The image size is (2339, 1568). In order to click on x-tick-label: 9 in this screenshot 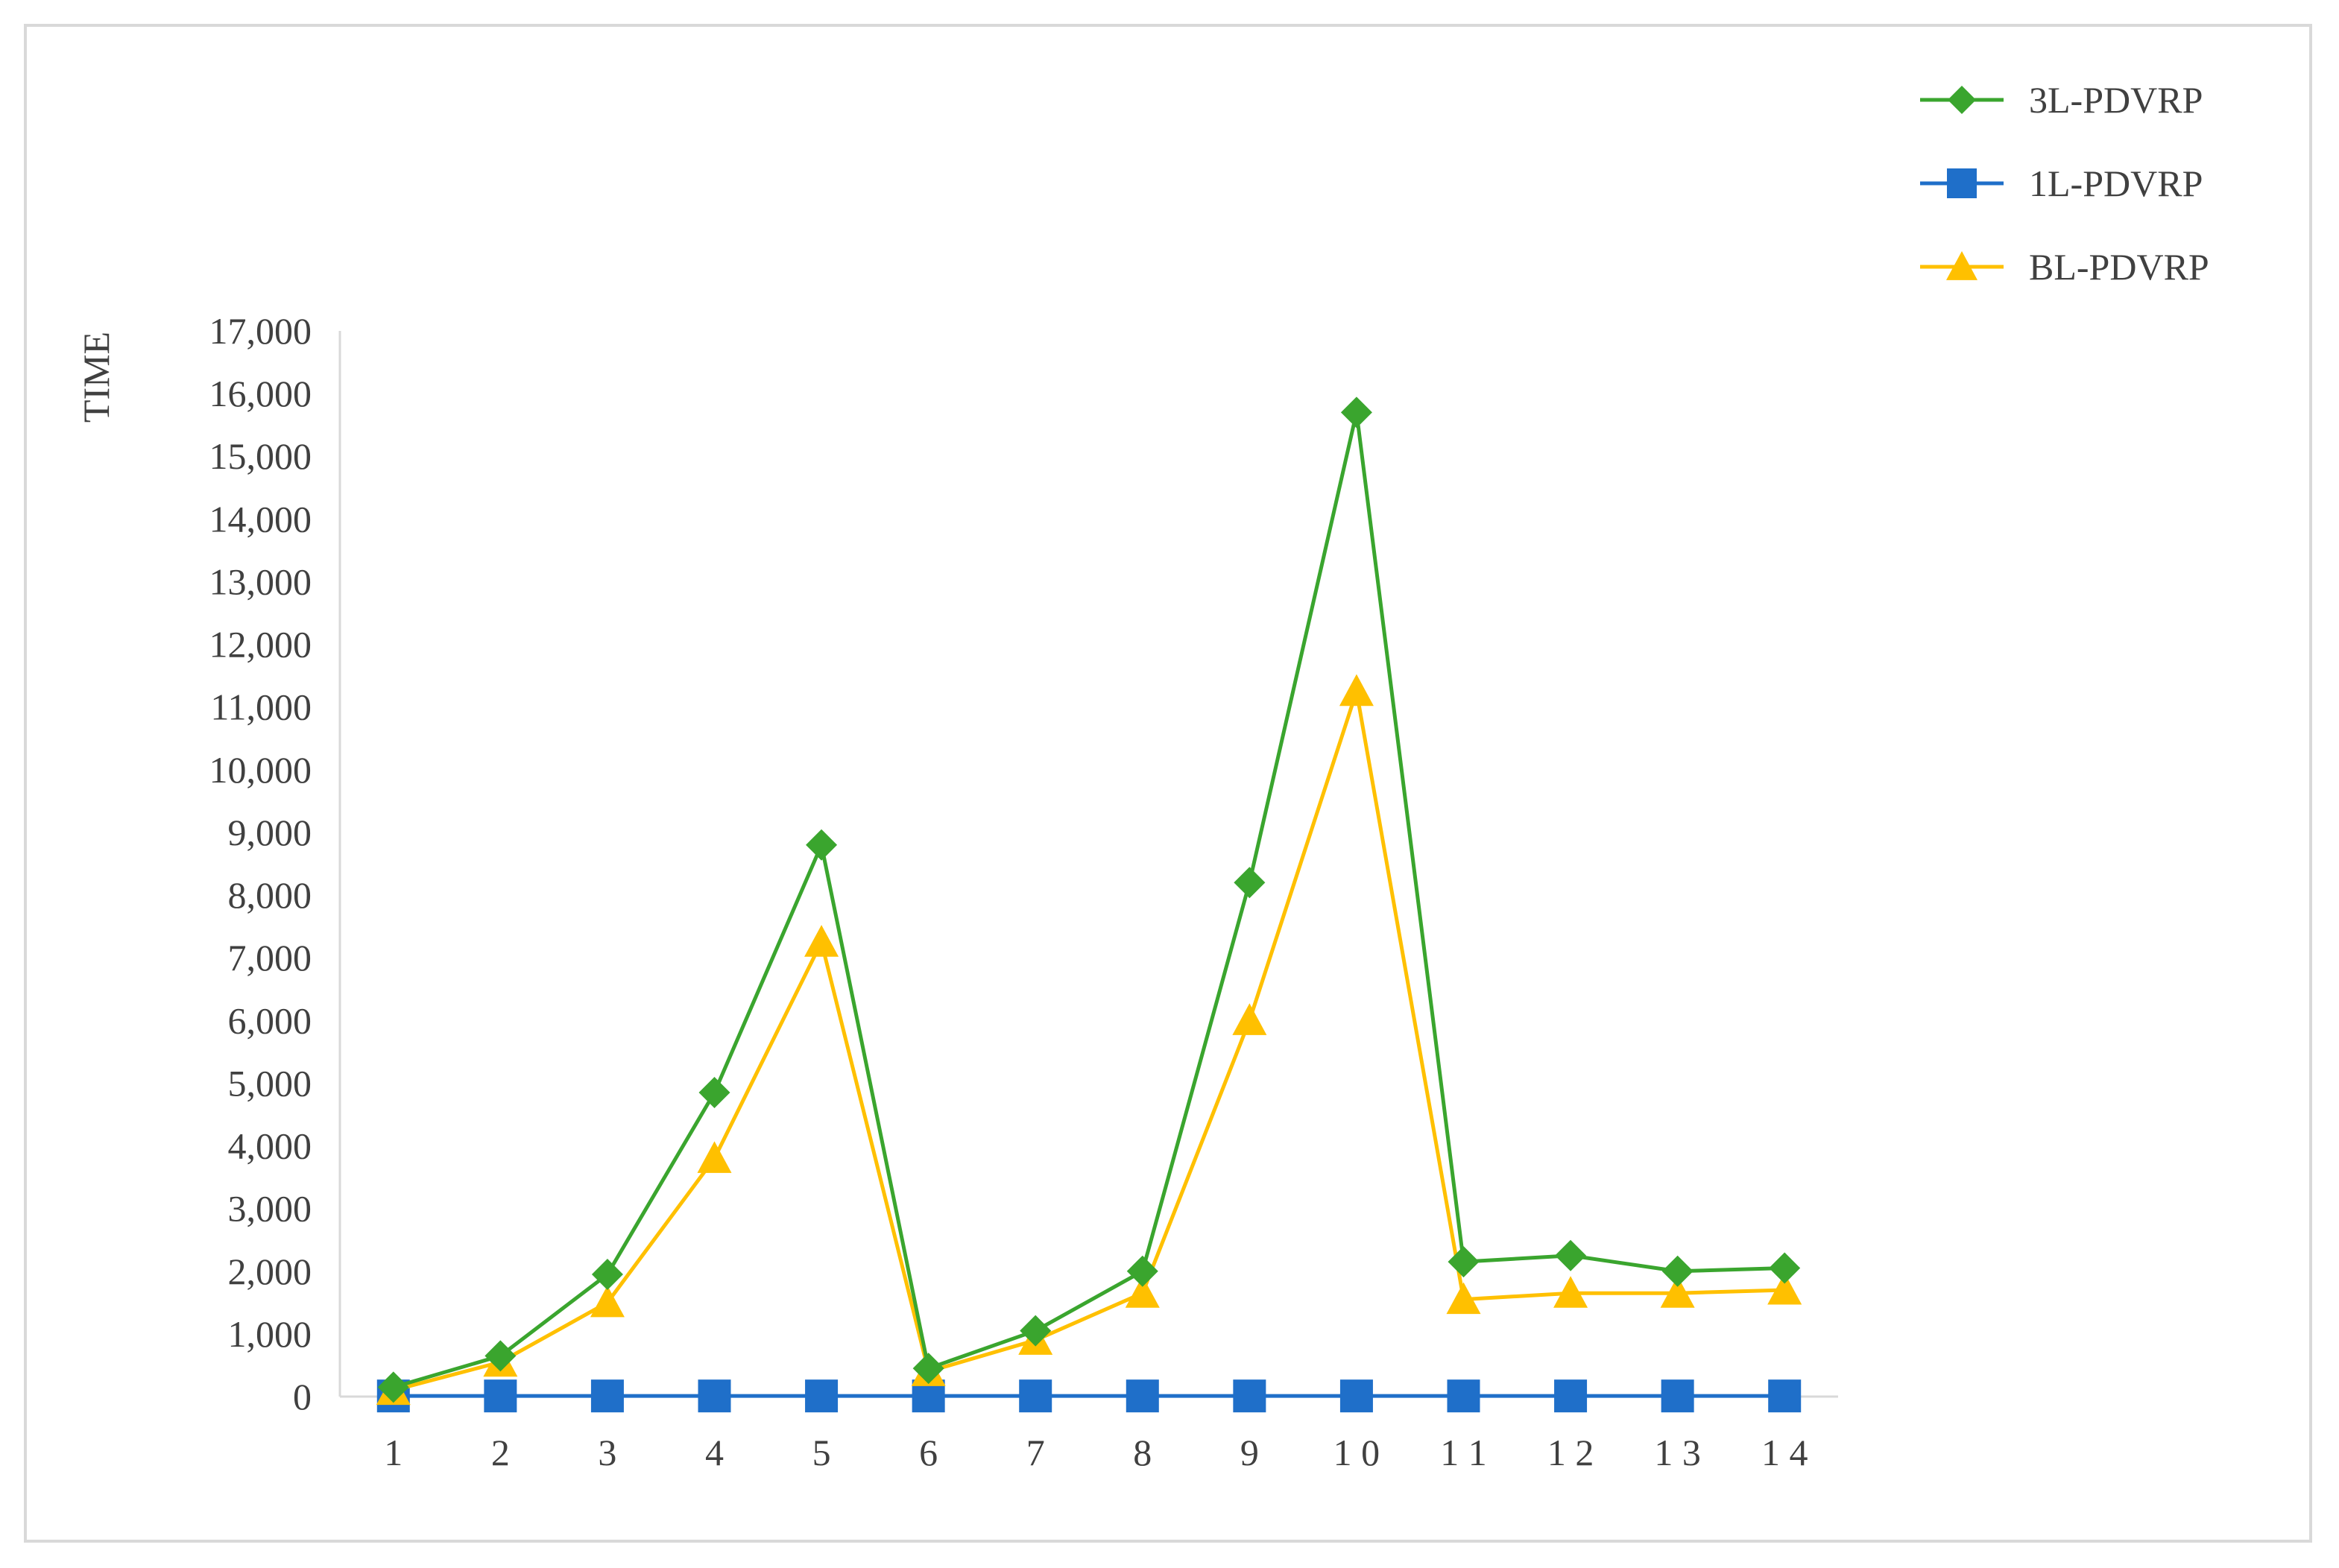, I will do `click(1249, 1452)`.